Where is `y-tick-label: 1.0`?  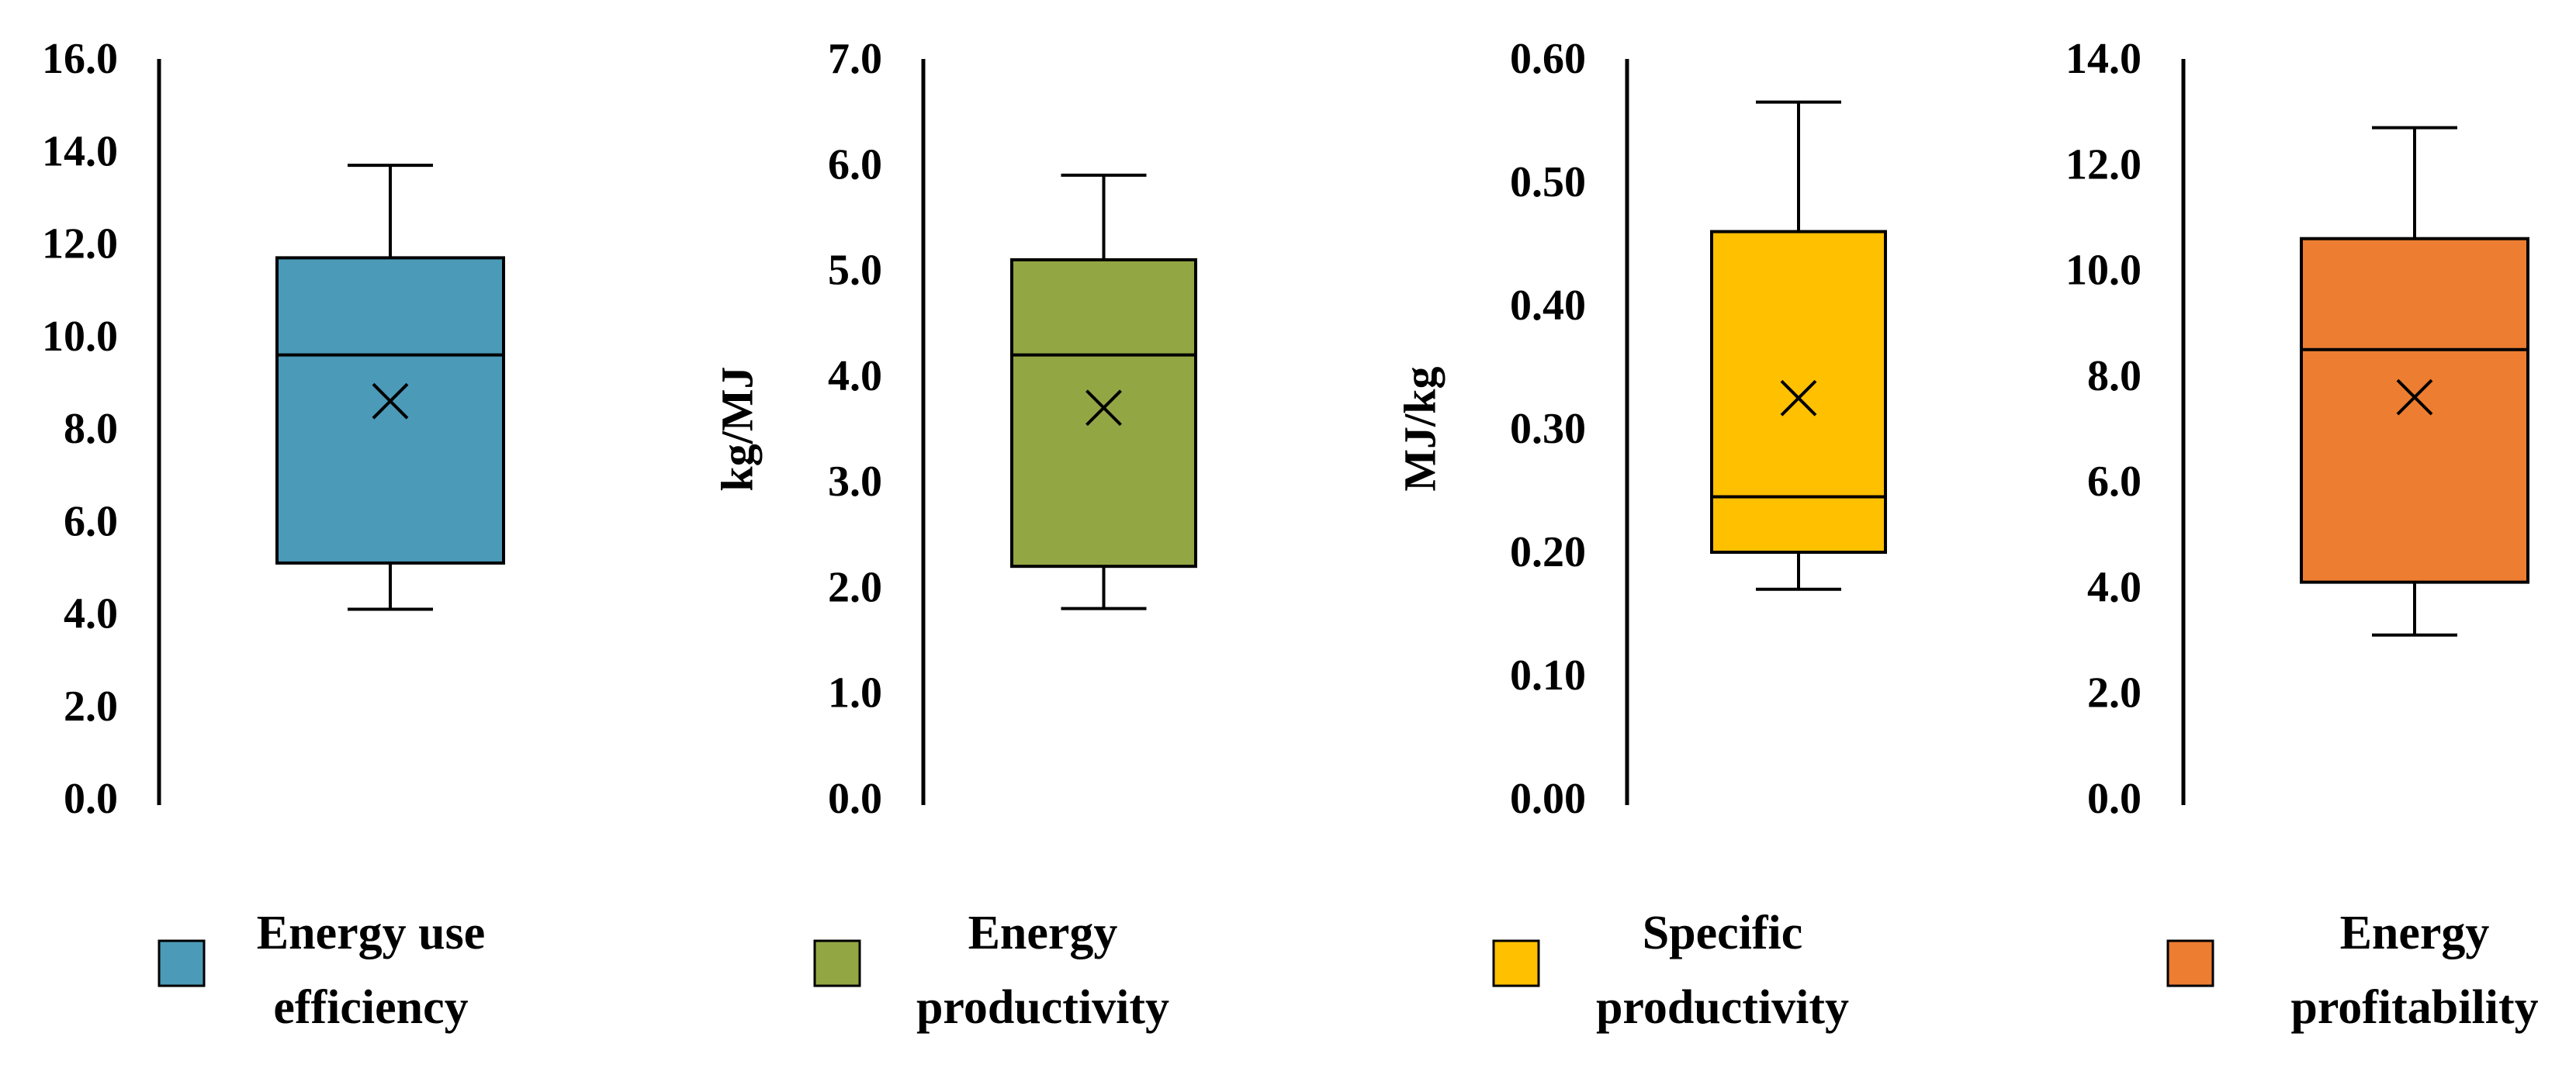 y-tick-label: 1.0 is located at coordinates (855, 693).